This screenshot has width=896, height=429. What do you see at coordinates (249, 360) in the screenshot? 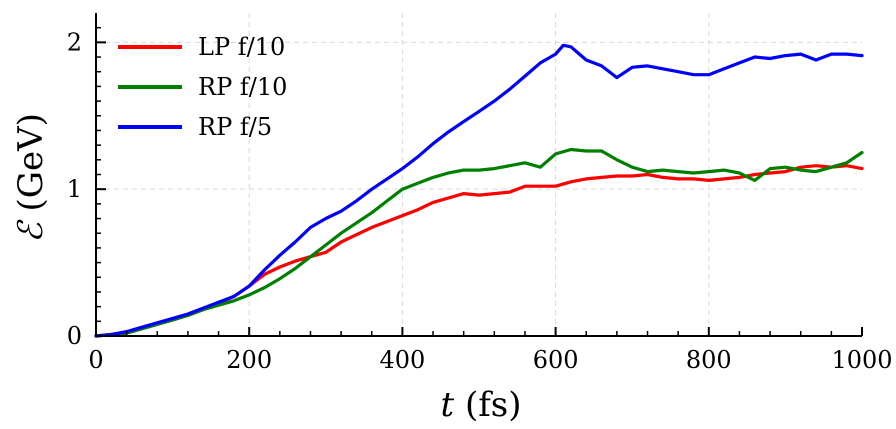
I see `x-tick-label: 200` at bounding box center [249, 360].